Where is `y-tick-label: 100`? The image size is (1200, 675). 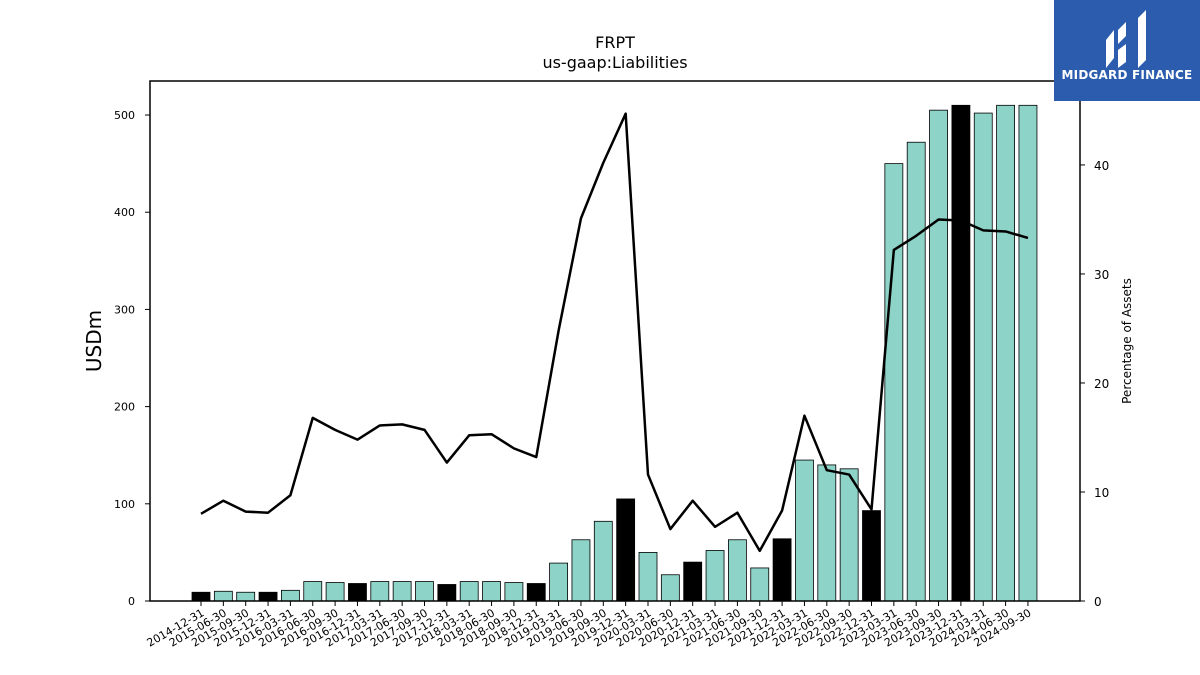
y-tick-label: 100 is located at coordinates (124, 504).